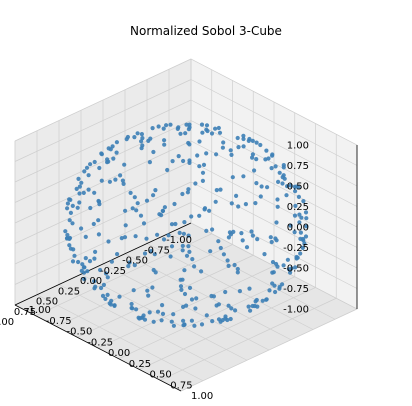 The image size is (412, 406). What do you see at coordinates (100, 342) in the screenshot?
I see `y-tick-label: -0.25` at bounding box center [100, 342].